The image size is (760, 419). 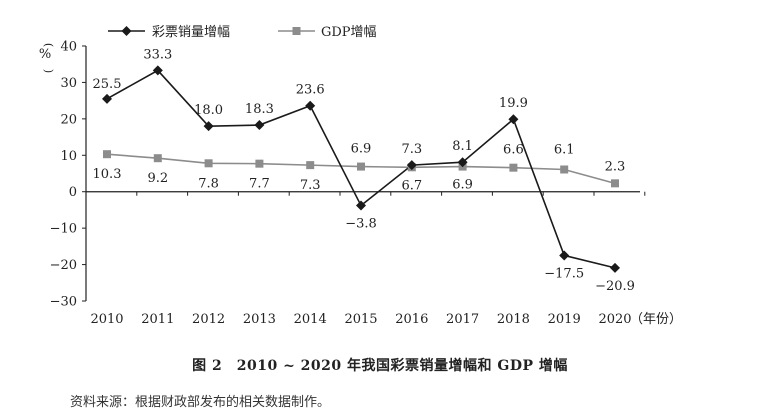 I want to click on y-unit-text: %, so click(x=45, y=54).